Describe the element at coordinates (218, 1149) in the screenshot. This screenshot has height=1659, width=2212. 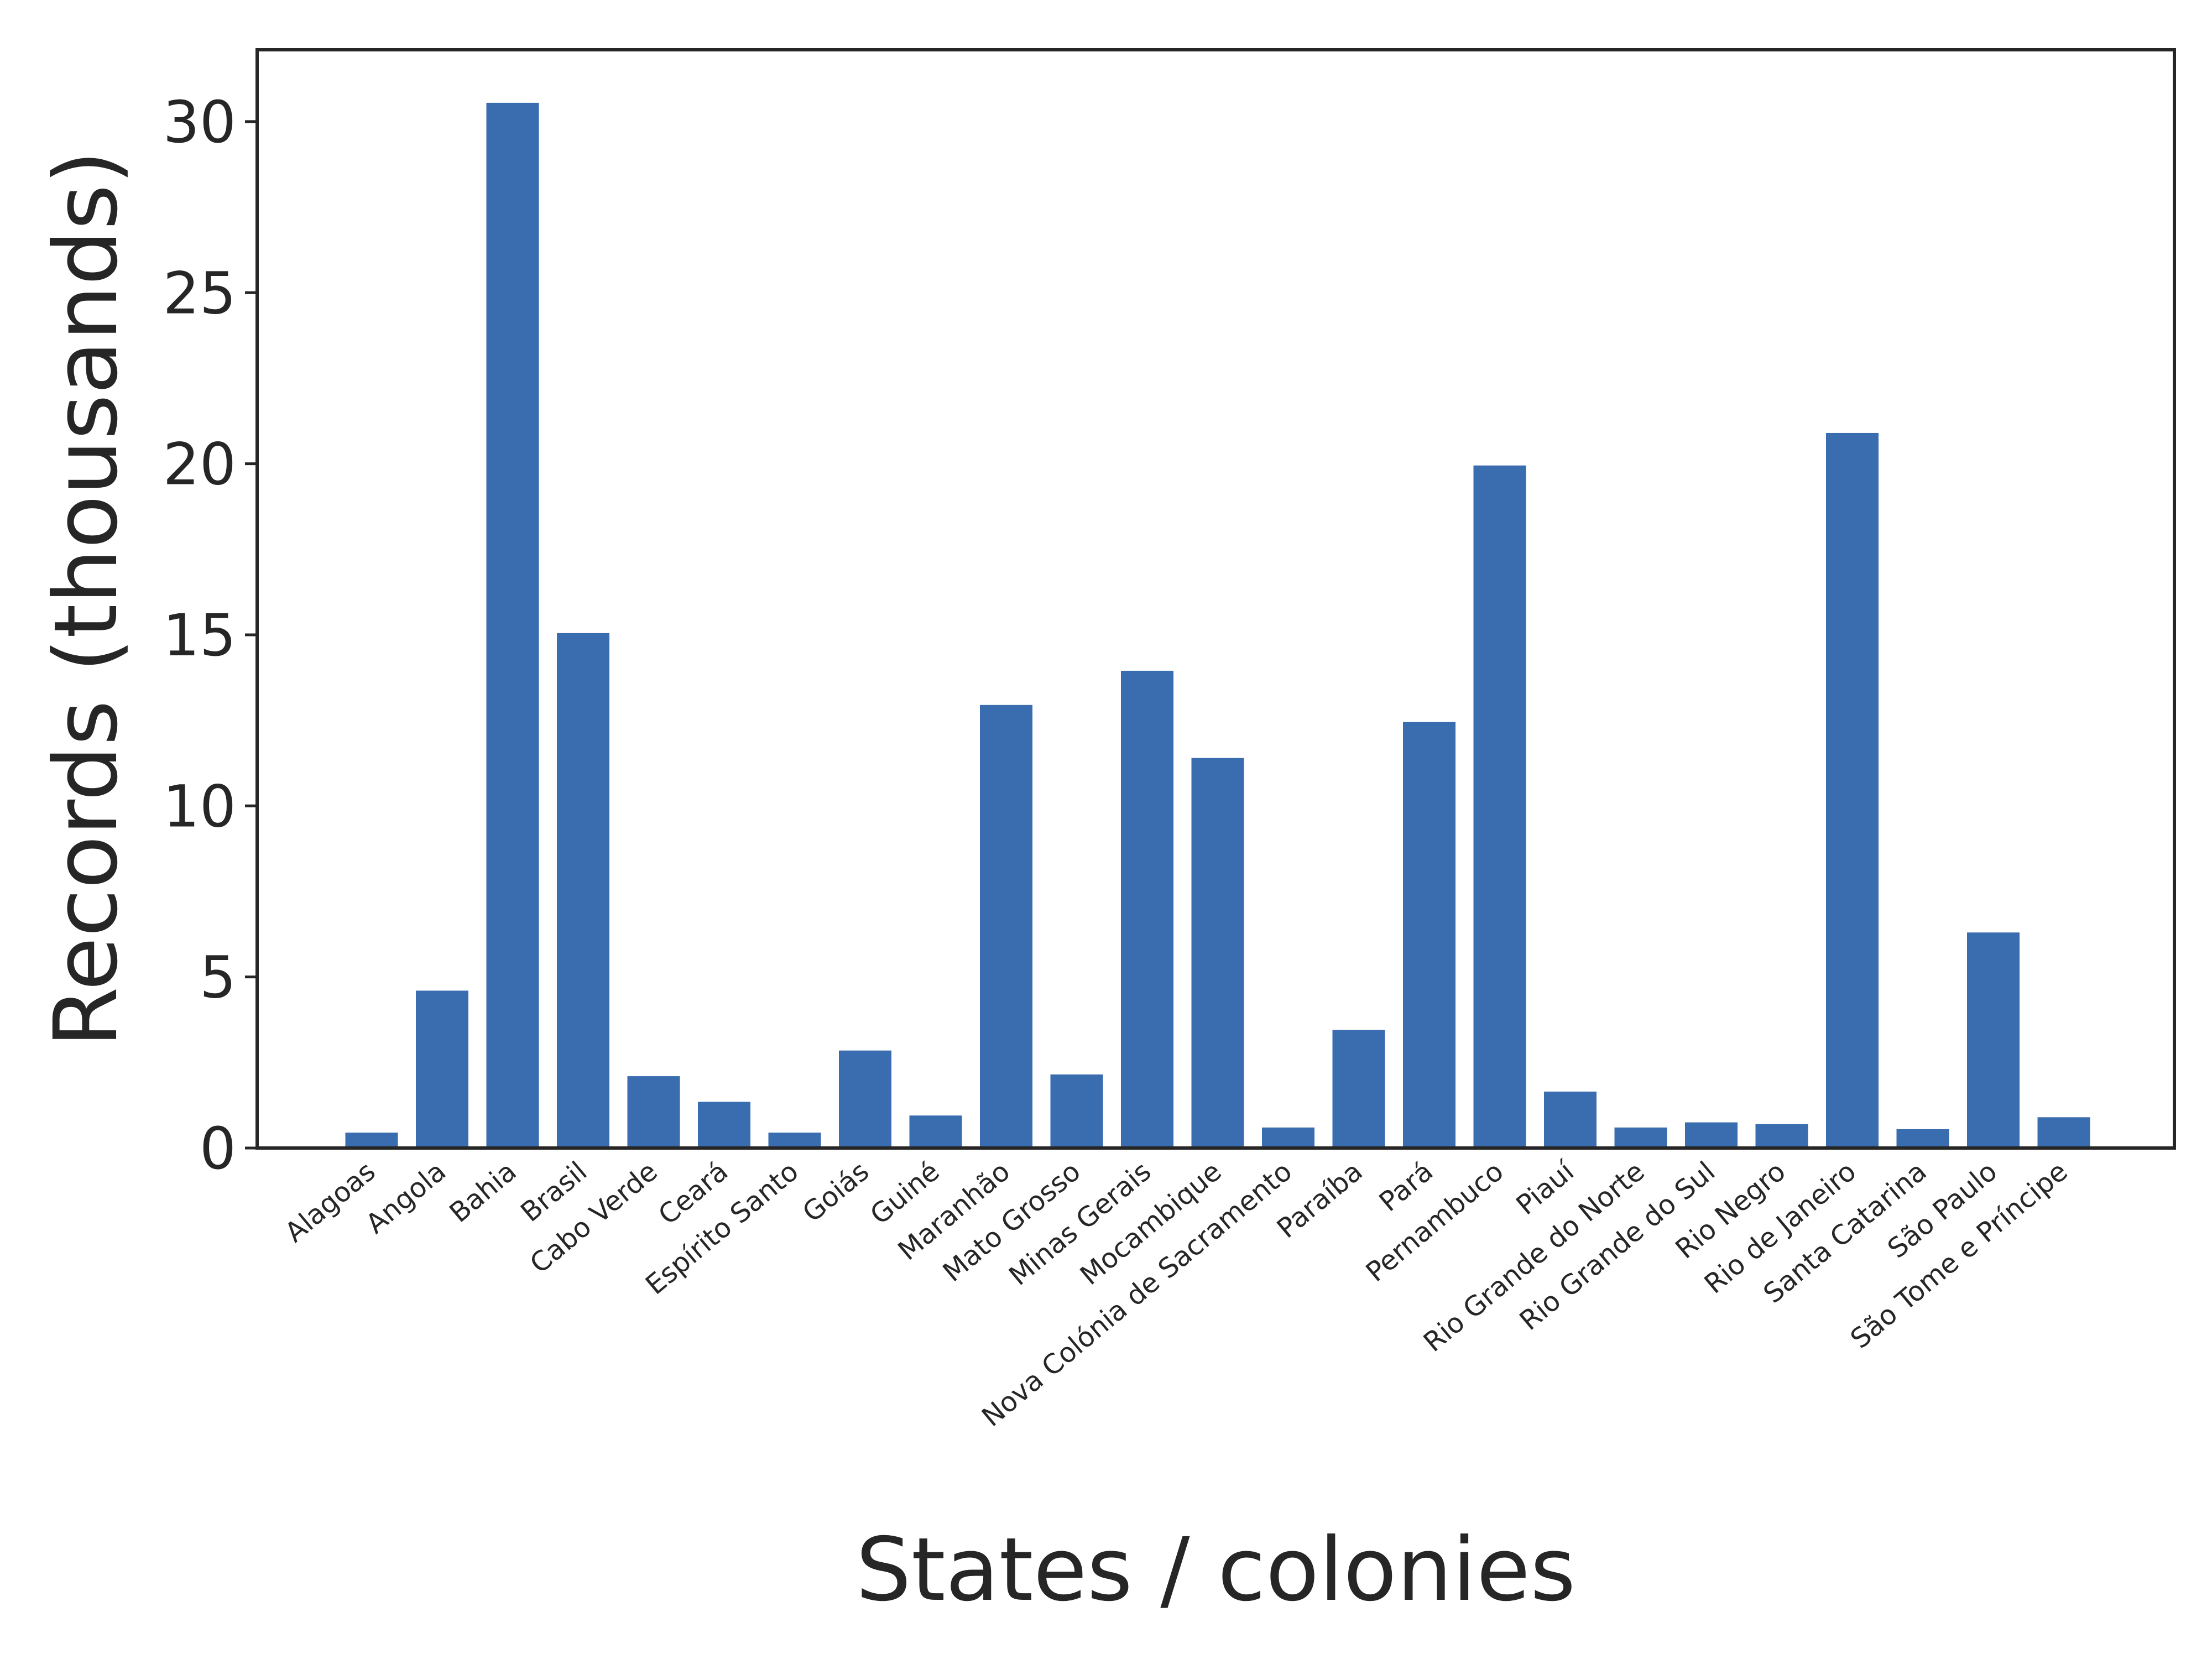
I see `y-tick-label: 0` at that location.